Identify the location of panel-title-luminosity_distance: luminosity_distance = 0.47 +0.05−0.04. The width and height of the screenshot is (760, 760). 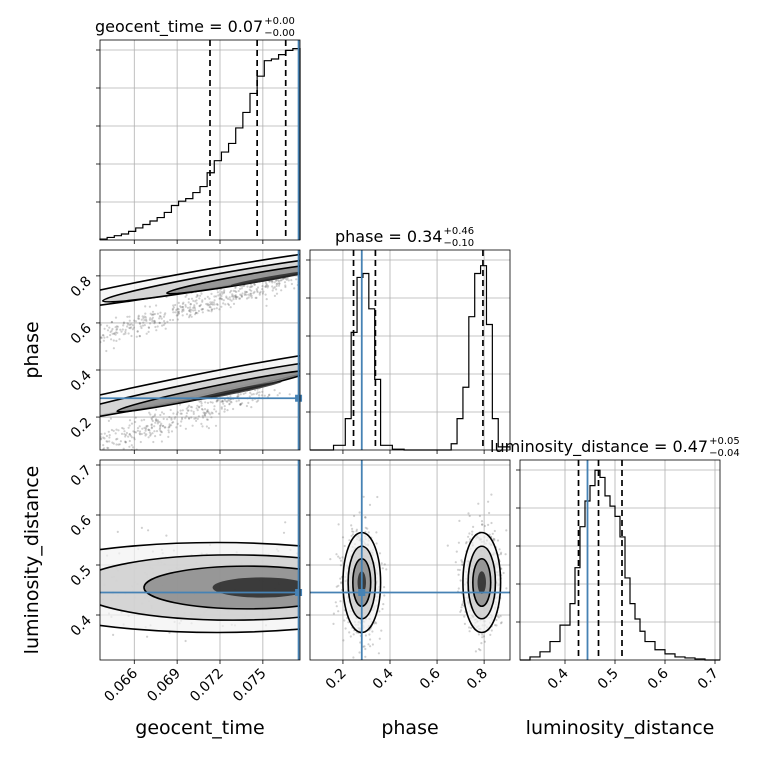
(615, 447).